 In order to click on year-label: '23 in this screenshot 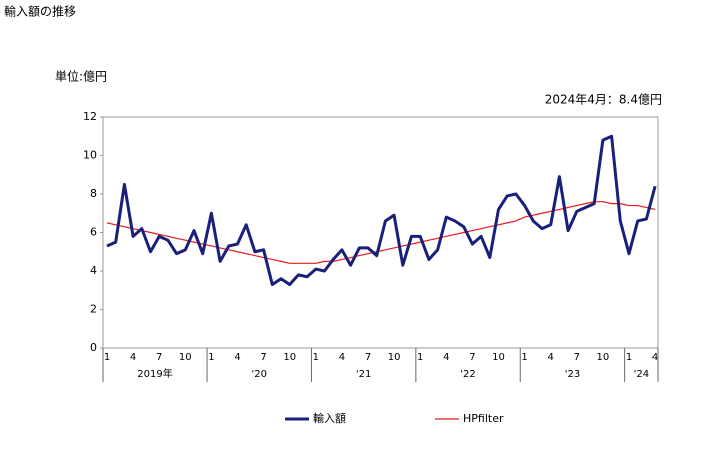, I will do `click(572, 374)`.